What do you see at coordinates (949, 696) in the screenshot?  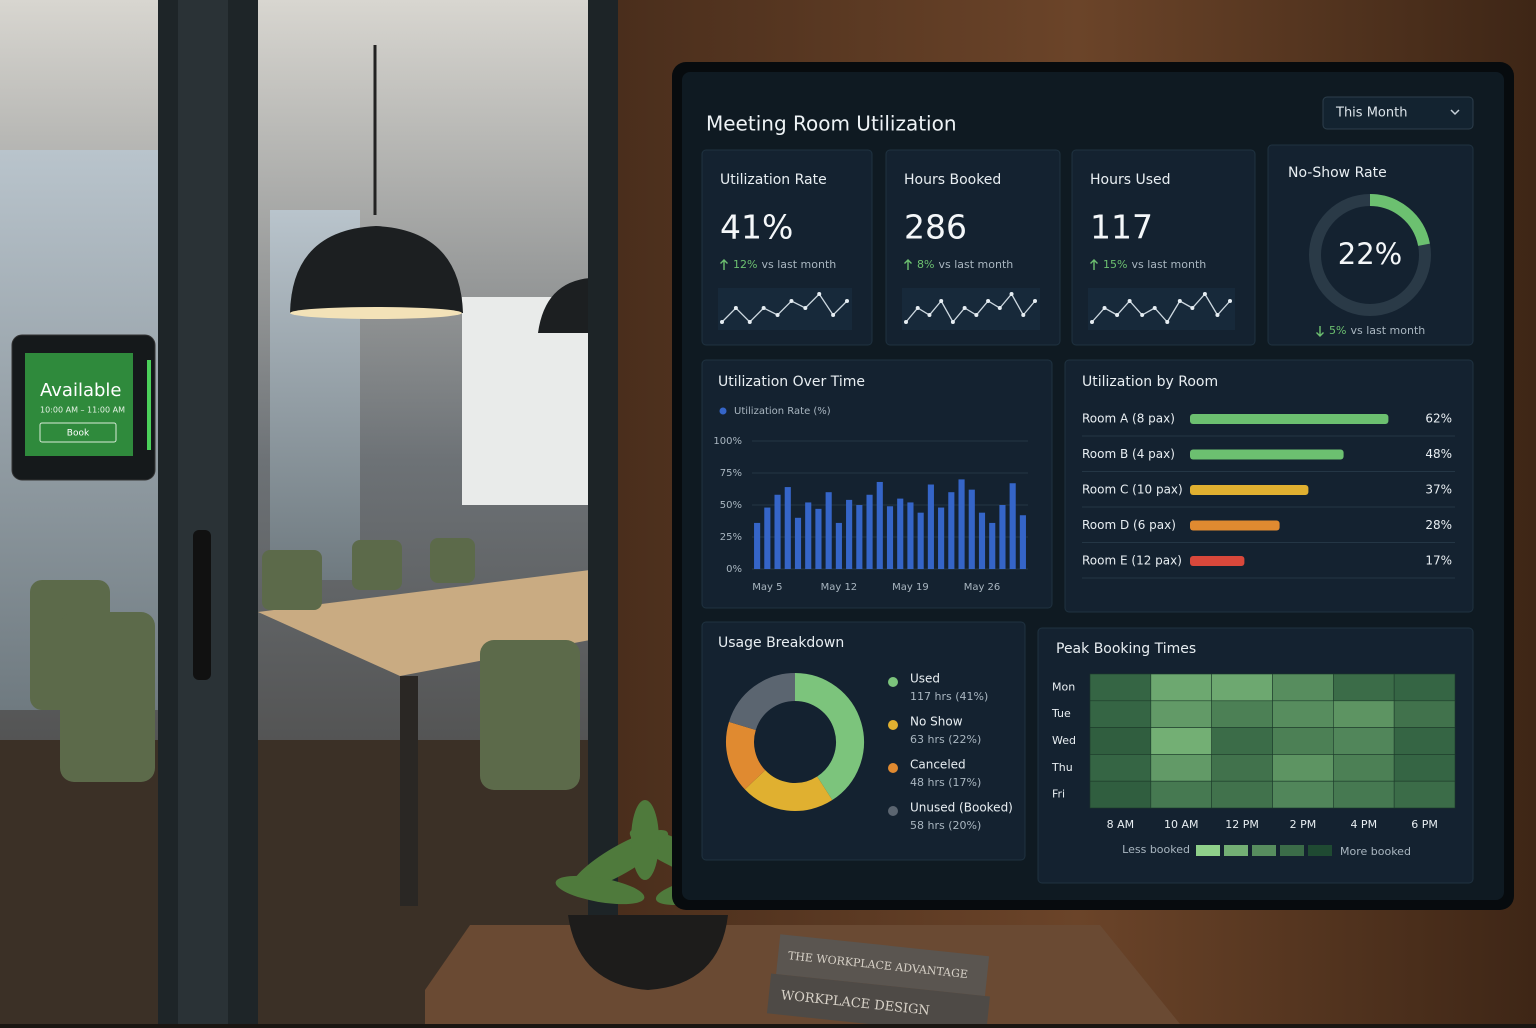 I see `legend-detail: 117 hrs (41%)` at bounding box center [949, 696].